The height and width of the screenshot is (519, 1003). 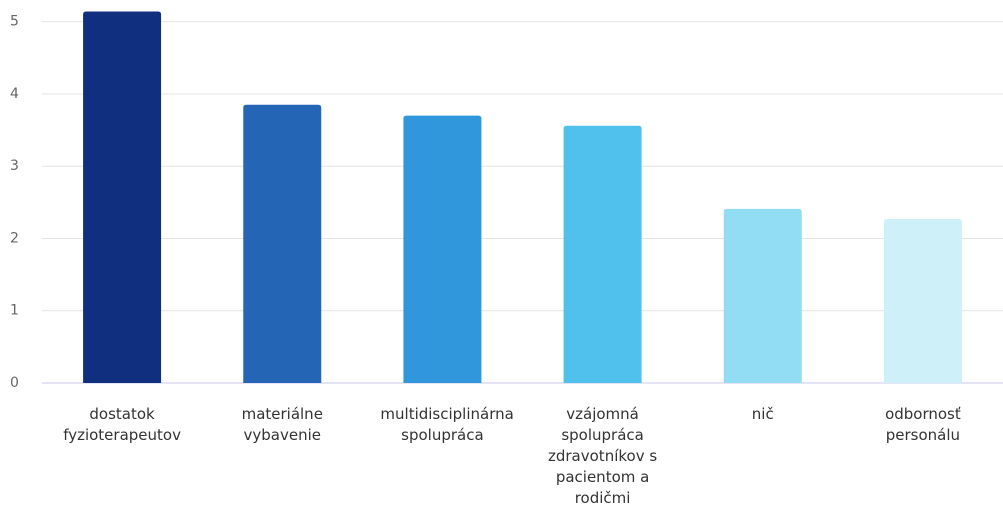 What do you see at coordinates (14, 22) in the screenshot?
I see `y-tick-label: 5` at bounding box center [14, 22].